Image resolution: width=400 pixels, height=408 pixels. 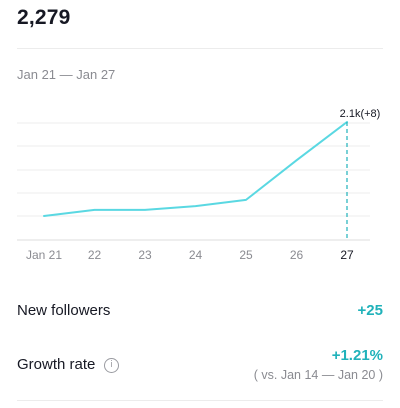 What do you see at coordinates (200, 48) in the screenshot?
I see `divider` at bounding box center [200, 48].